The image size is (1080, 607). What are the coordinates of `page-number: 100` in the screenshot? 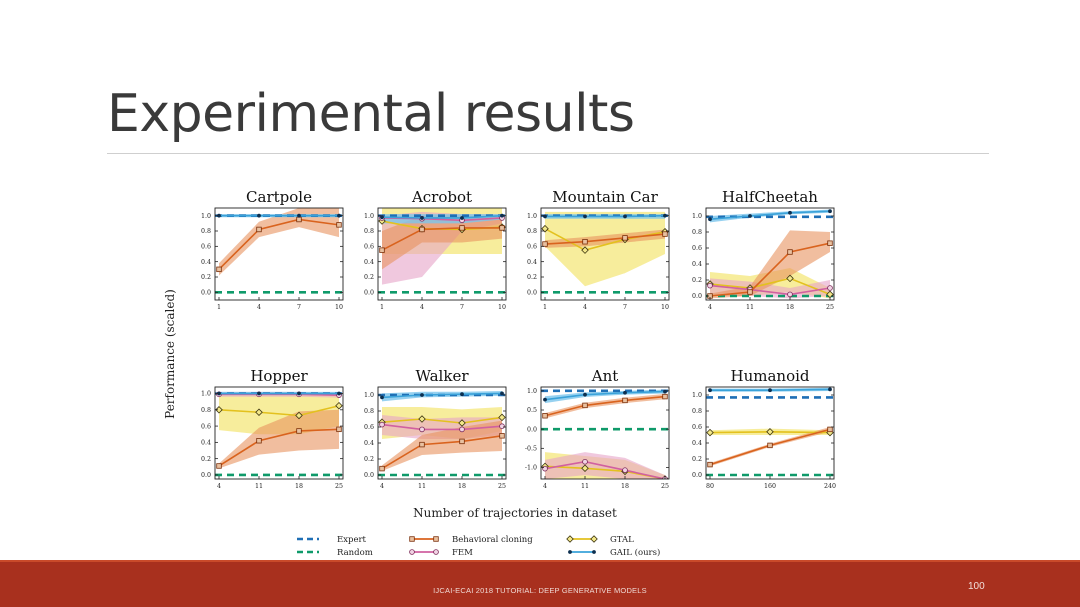 It's located at (976, 586).